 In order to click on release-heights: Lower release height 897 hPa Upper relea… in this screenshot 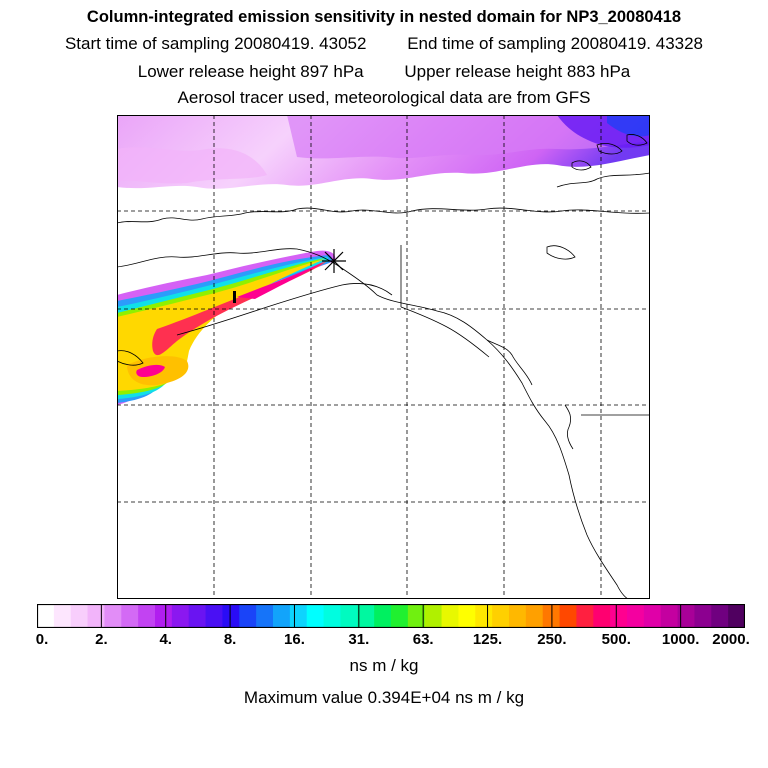, I will do `click(384, 72)`.